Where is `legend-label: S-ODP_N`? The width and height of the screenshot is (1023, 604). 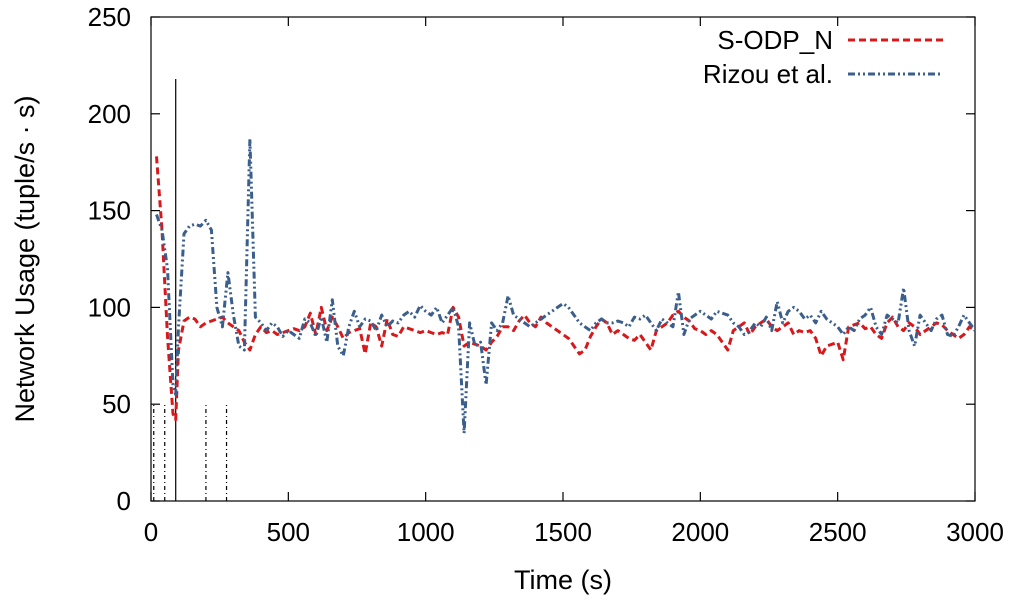
legend-label: S-ODP_N is located at coordinates (775, 40).